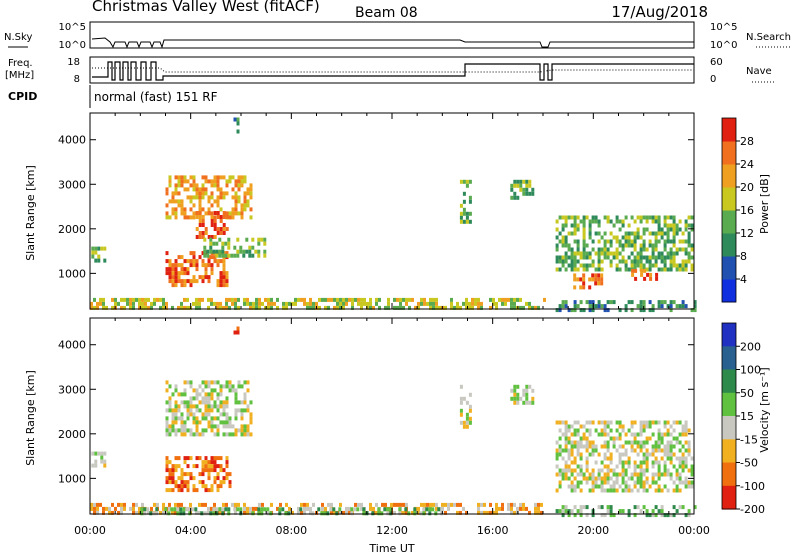 The width and height of the screenshot is (800, 554). What do you see at coordinates (191, 530) in the screenshot?
I see `x-tick-label: 04:00` at bounding box center [191, 530].